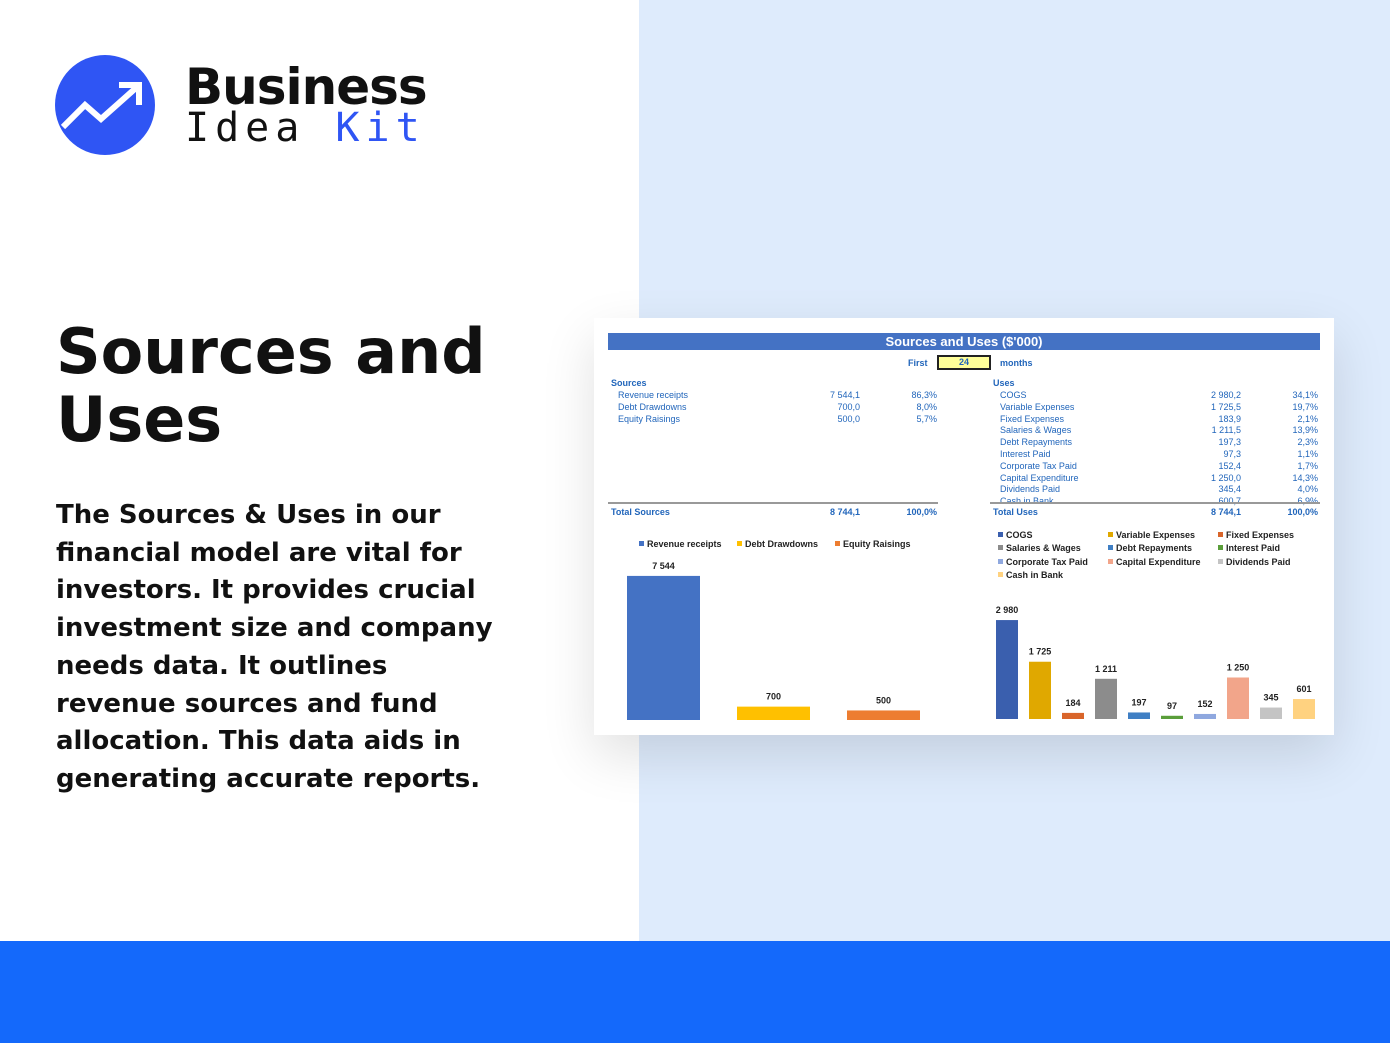 Image resolution: width=1390 pixels, height=1043 pixels. I want to click on bar-fixed-expenses, so click(1073, 715).